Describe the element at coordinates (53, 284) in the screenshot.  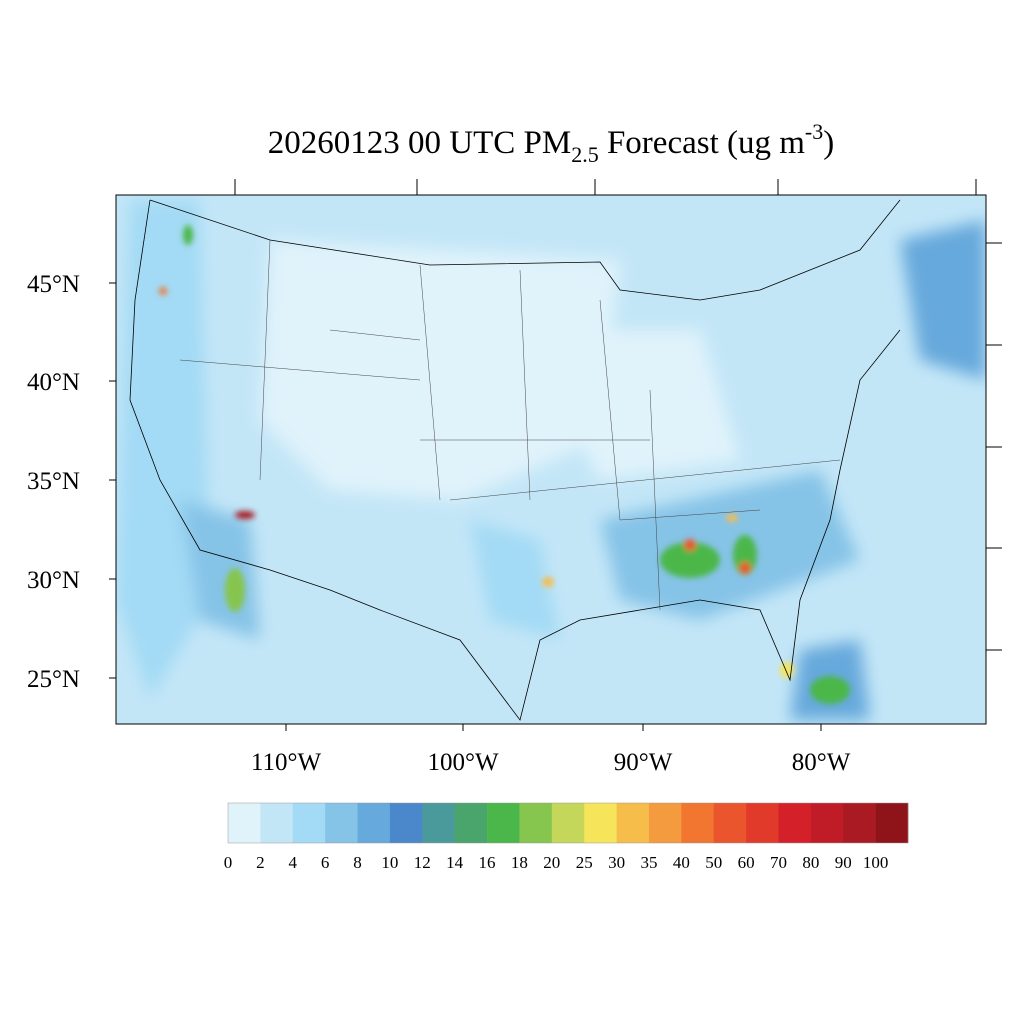
I see `lat-label: 45°N` at that location.